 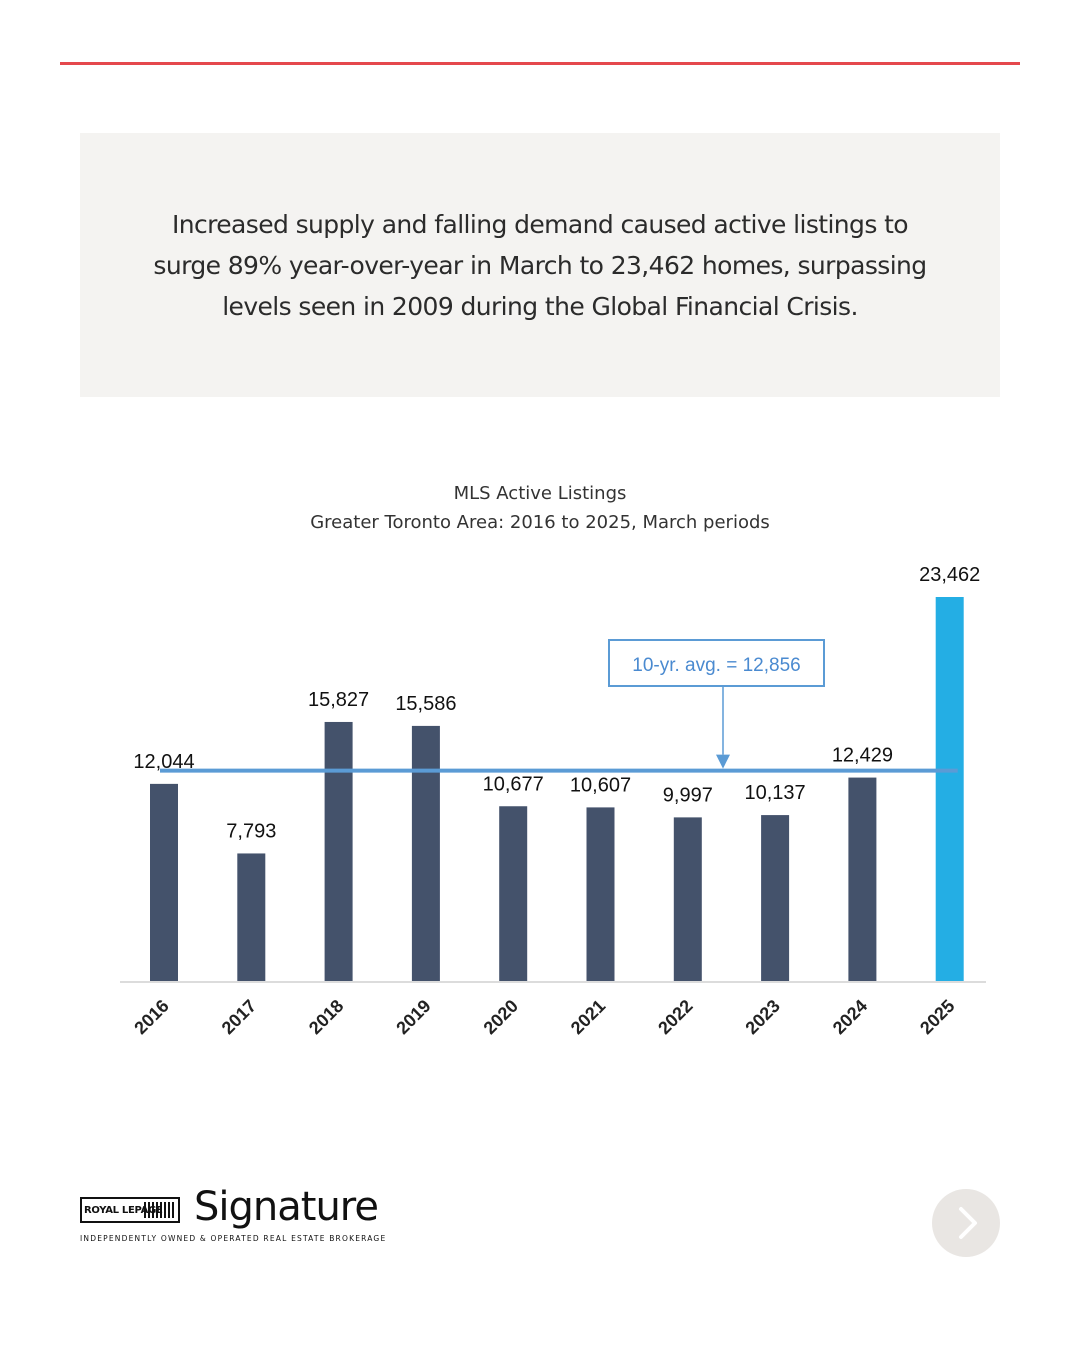 What do you see at coordinates (501, 1017) in the screenshot?
I see `x-tick-label-2020: 2020` at bounding box center [501, 1017].